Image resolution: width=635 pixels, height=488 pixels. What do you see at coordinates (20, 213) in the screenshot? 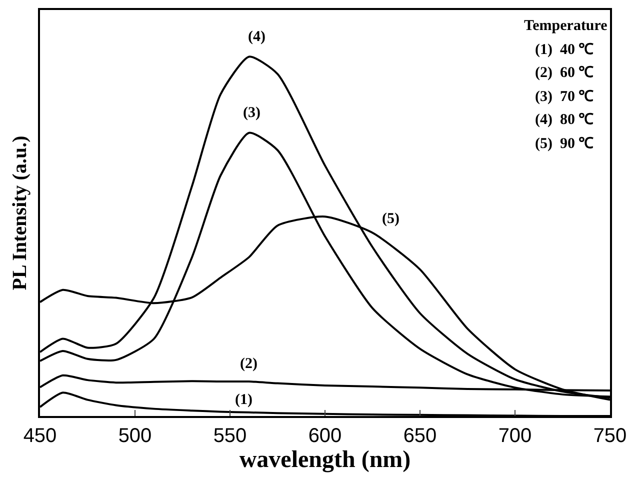
I see `y-axis-title: PL Intensity (a.u.)` at bounding box center [20, 213].